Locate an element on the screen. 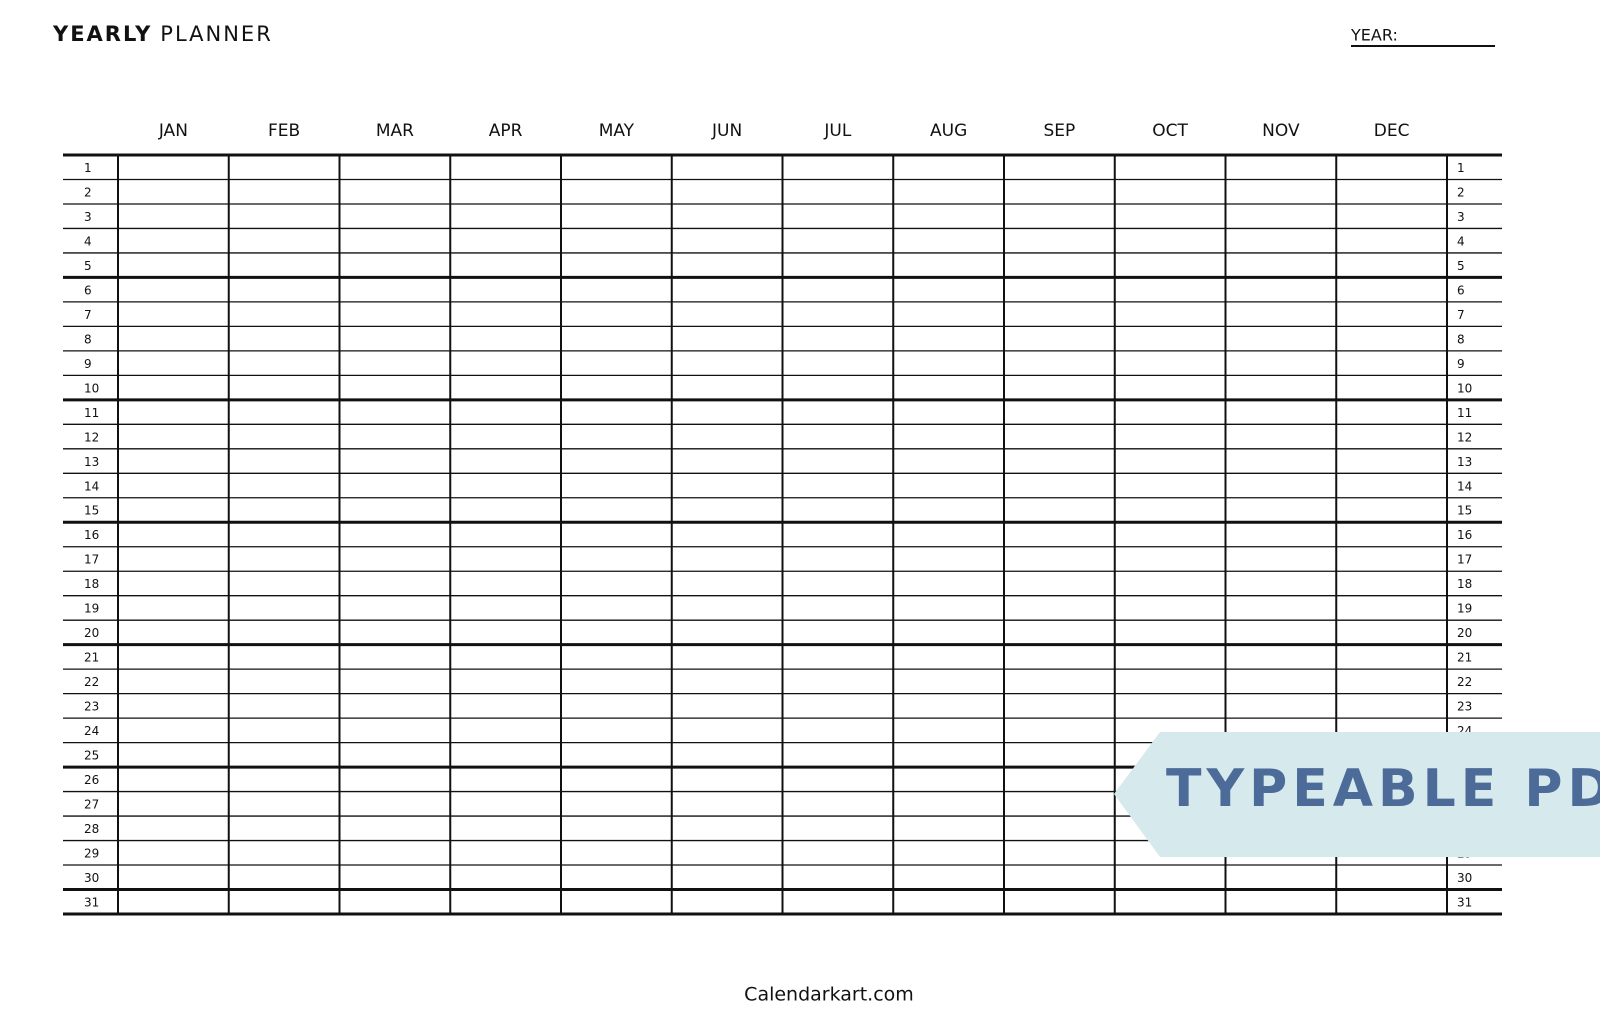 This screenshot has width=1600, height=1032. day-number-right: 30 is located at coordinates (1464, 878).